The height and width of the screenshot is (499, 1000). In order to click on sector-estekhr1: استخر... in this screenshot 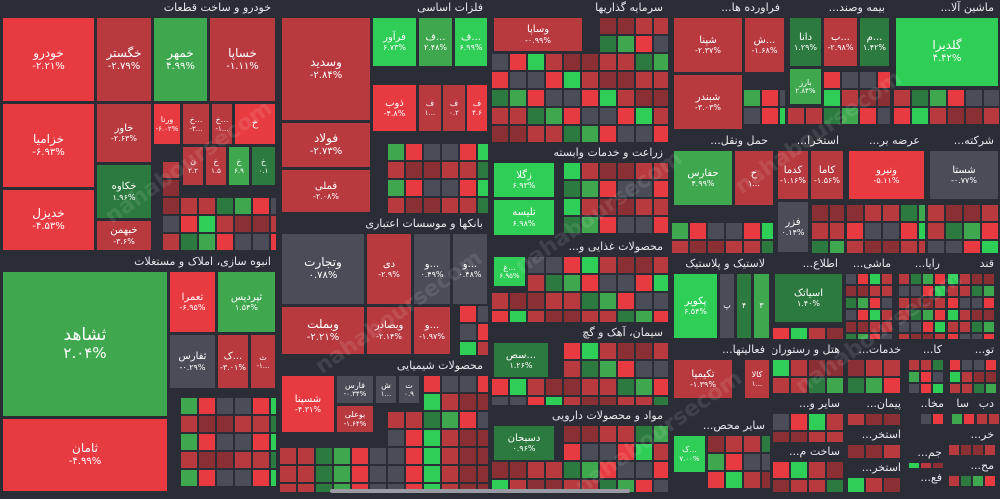, I will do `click(877, 443)`.